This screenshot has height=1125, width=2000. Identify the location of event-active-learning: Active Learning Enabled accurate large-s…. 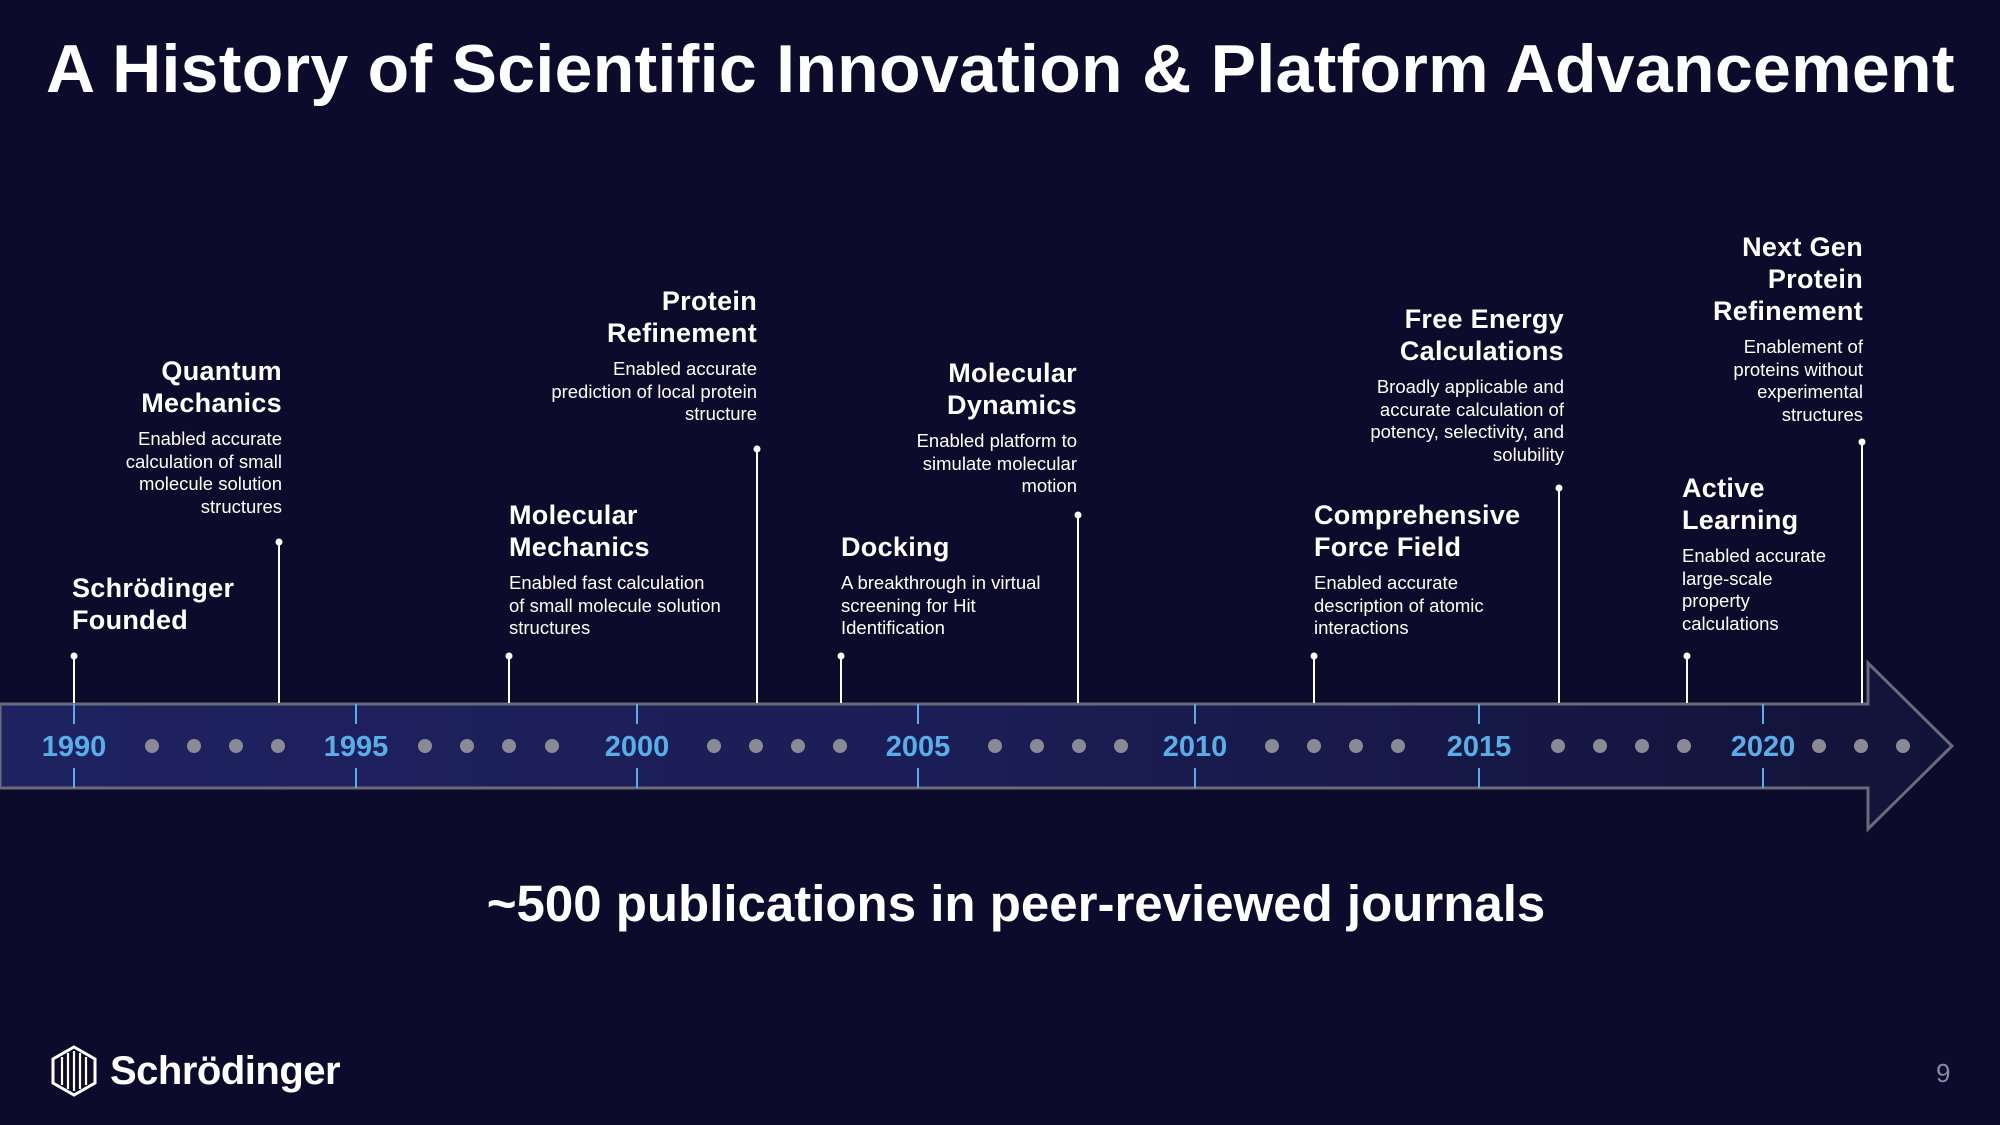
(1754, 553).